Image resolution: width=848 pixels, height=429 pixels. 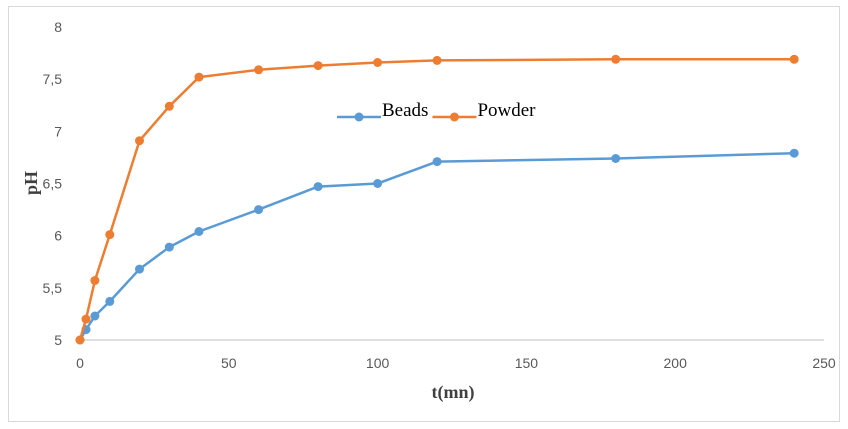 What do you see at coordinates (506, 110) in the screenshot?
I see `legend-label: Powder` at bounding box center [506, 110].